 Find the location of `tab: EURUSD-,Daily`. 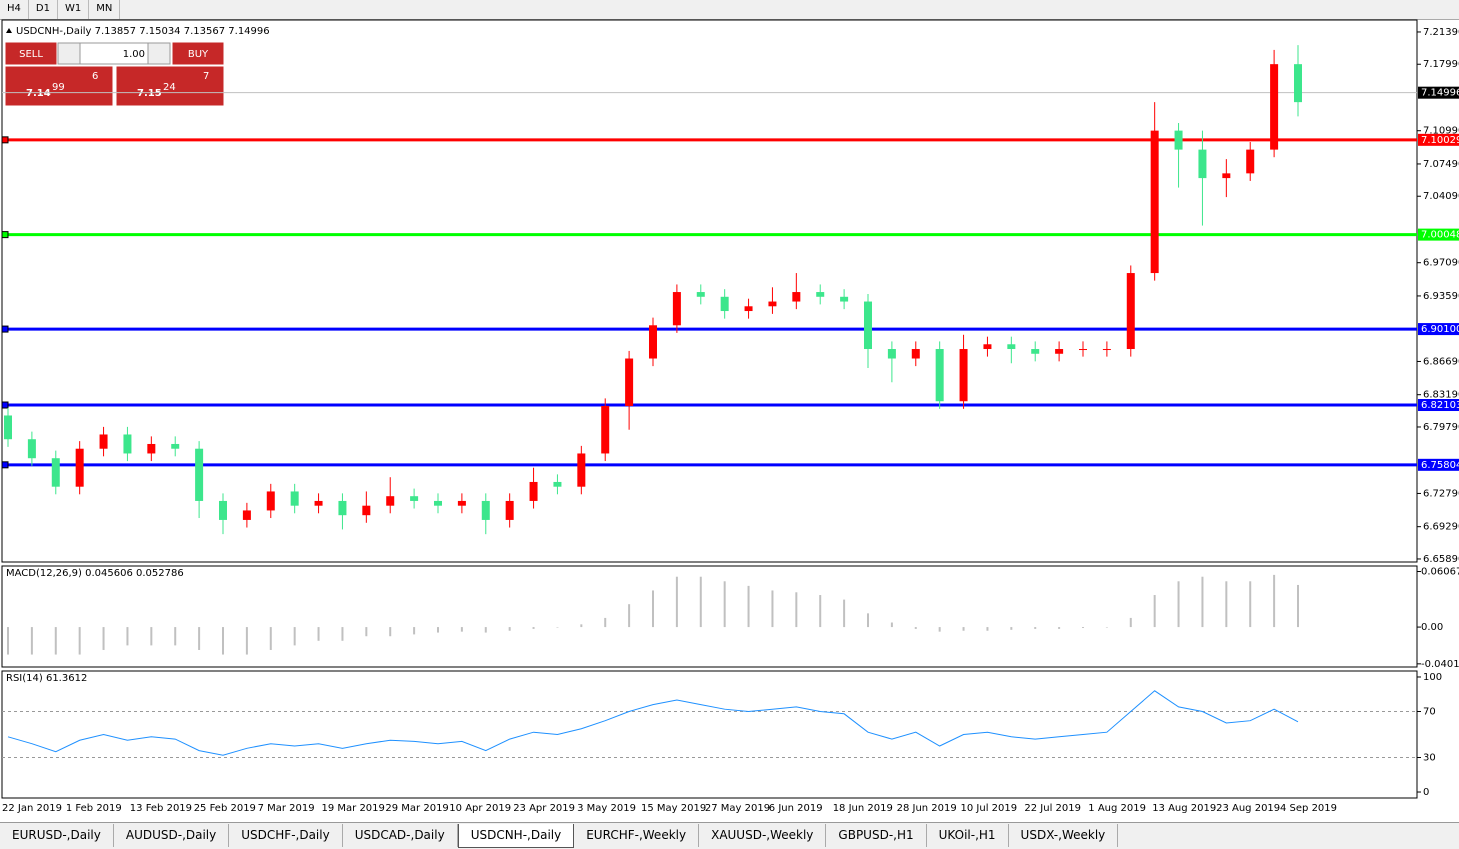

tab: EURUSD-,Daily is located at coordinates (57, 835).